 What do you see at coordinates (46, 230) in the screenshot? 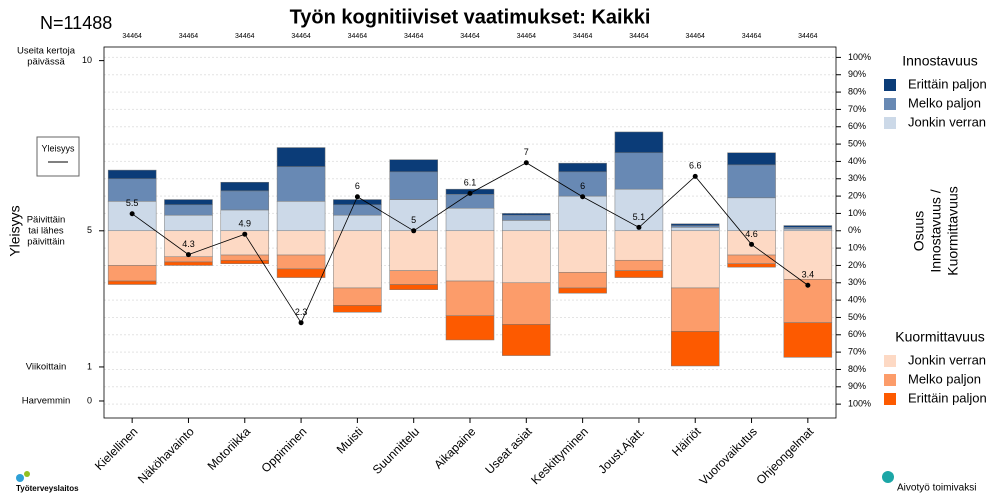
I see `y-tick-name: tai lähes` at bounding box center [46, 230].